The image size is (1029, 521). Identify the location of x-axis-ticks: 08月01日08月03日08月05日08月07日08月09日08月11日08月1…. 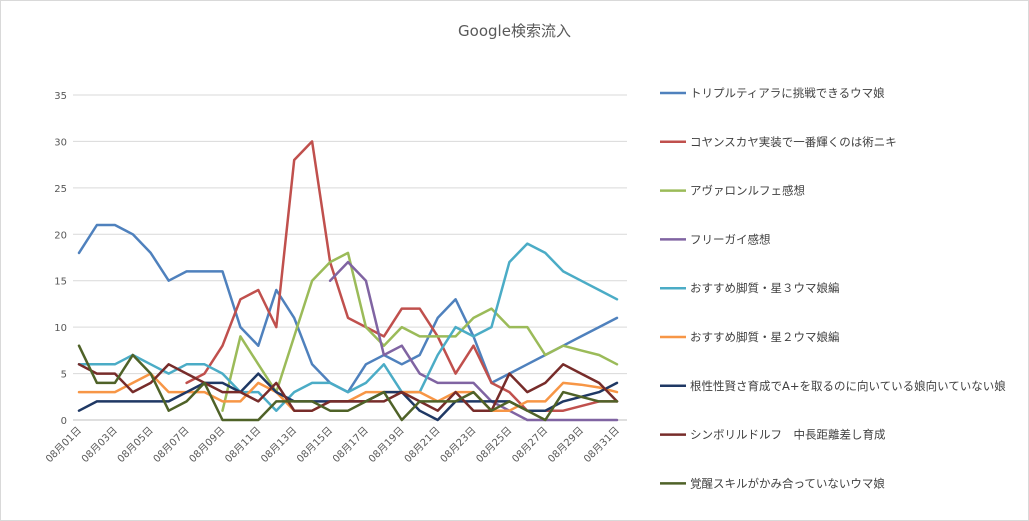
(332, 444).